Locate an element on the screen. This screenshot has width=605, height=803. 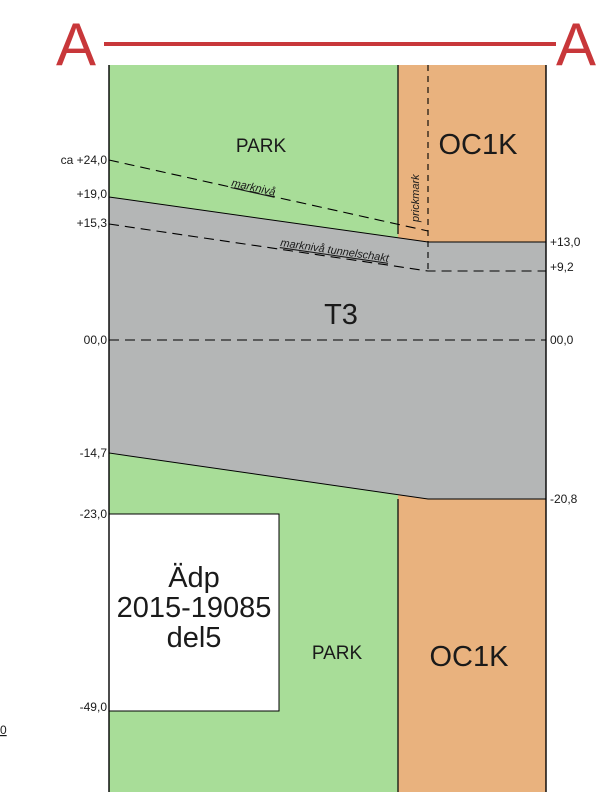
adp-label-line3: del5 is located at coordinates (194, 638).